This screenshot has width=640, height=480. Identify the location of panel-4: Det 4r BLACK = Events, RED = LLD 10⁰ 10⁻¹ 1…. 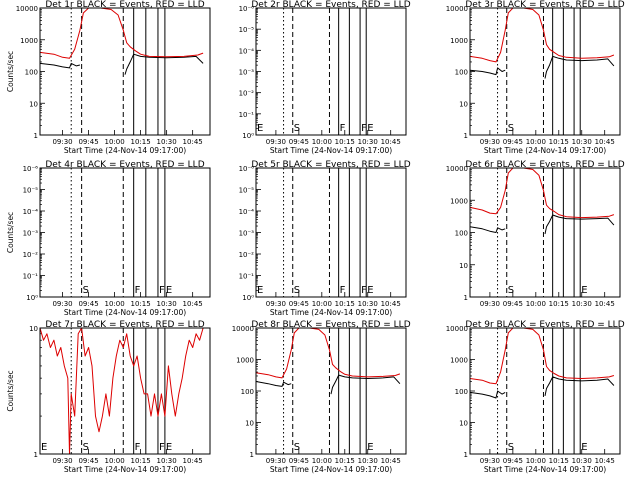
(108, 238).